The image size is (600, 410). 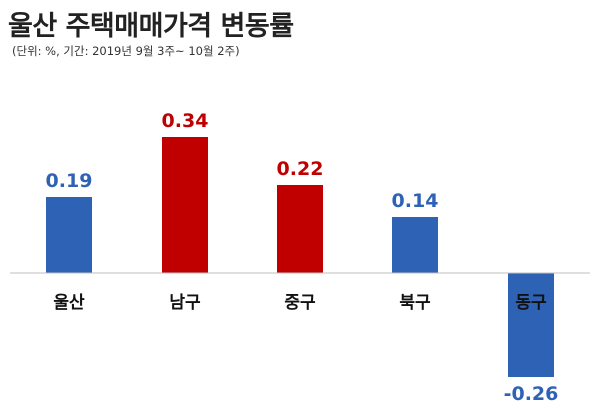 What do you see at coordinates (126, 51) in the screenshot?
I see `chart-subtitle: (단위: %, 기간: 2019년 9월 3주~ 10월 2주)` at bounding box center [126, 51].